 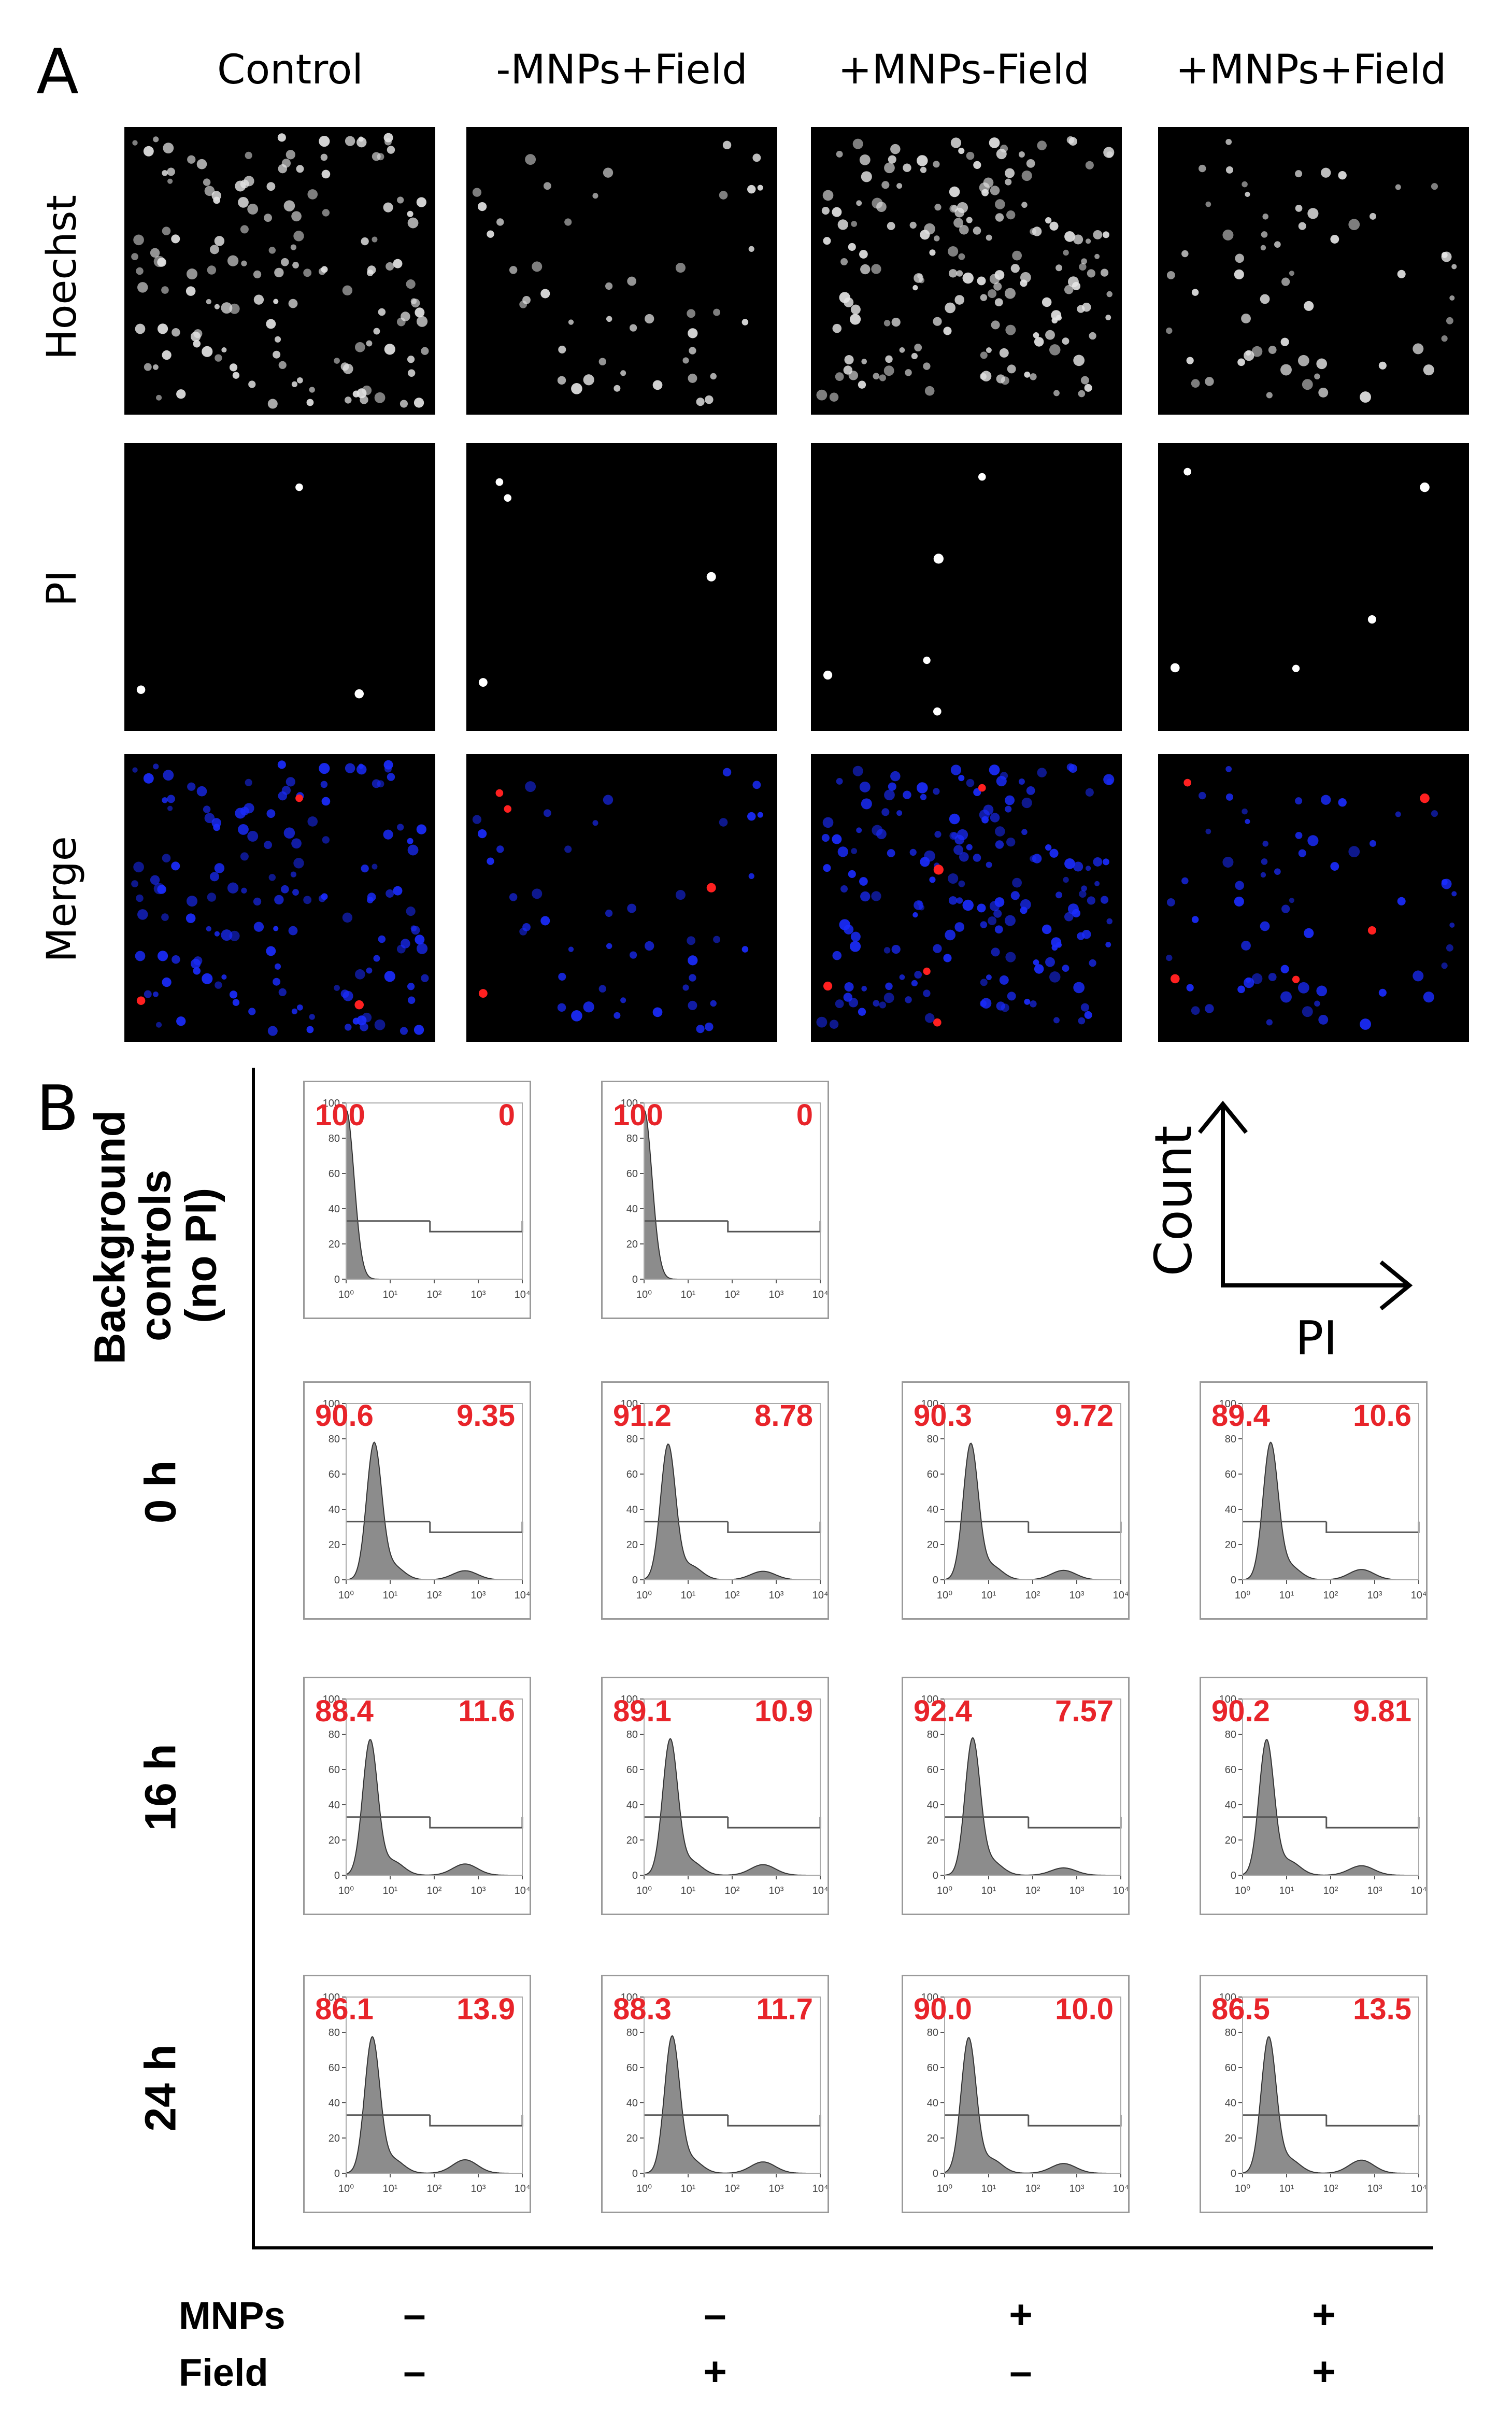 What do you see at coordinates (346, 1890) in the screenshot?
I see `x-tick-label: 10⁰` at bounding box center [346, 1890].